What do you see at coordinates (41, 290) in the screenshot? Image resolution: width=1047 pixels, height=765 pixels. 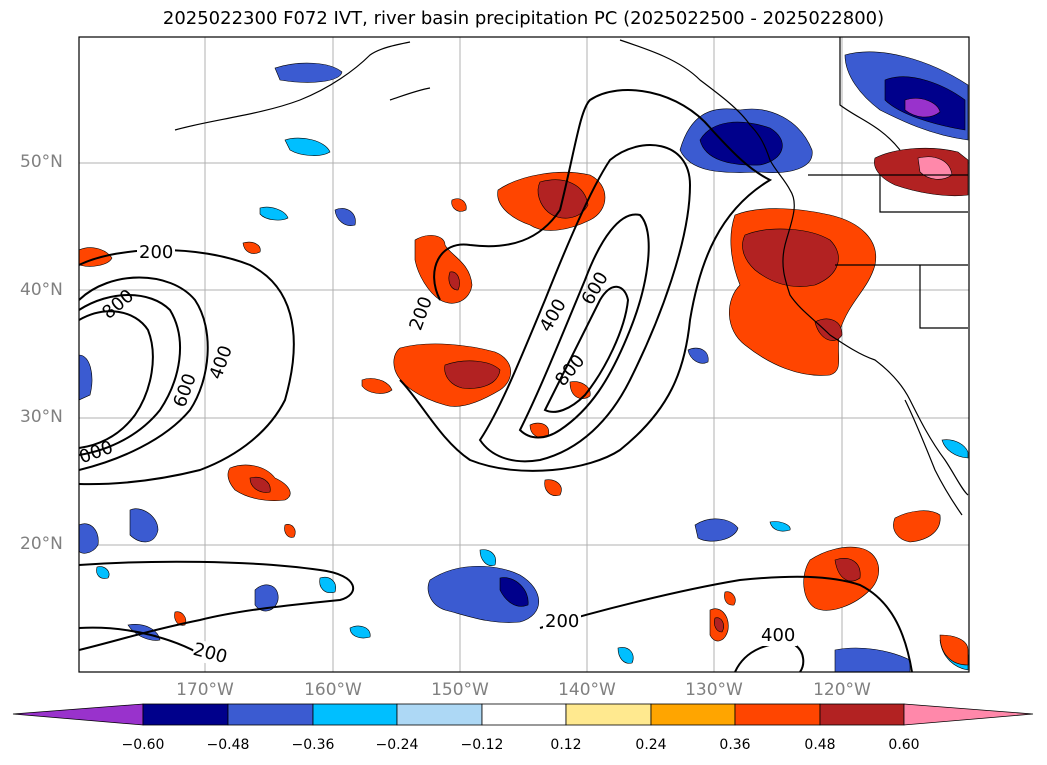 I see `lat-label: 40°N` at bounding box center [41, 290].